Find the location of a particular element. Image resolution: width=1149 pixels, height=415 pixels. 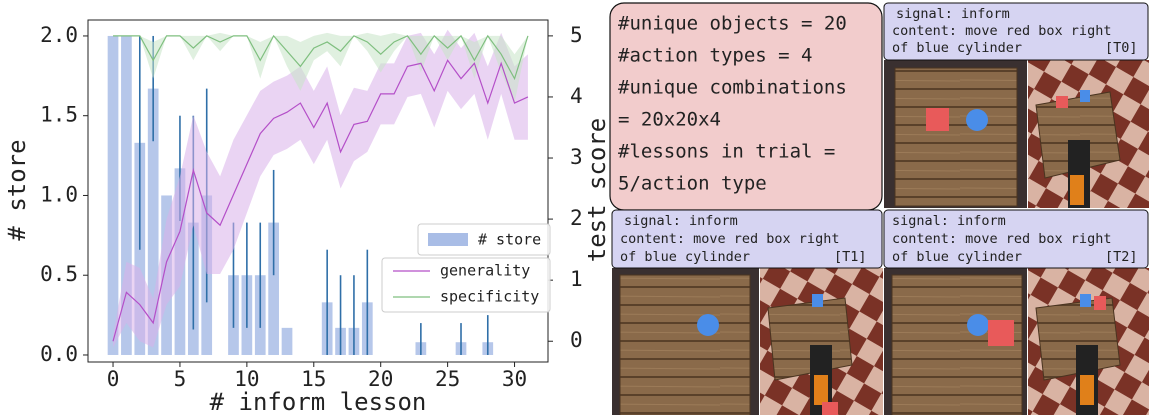

y2-tick-label: 5 is located at coordinates (576, 35).